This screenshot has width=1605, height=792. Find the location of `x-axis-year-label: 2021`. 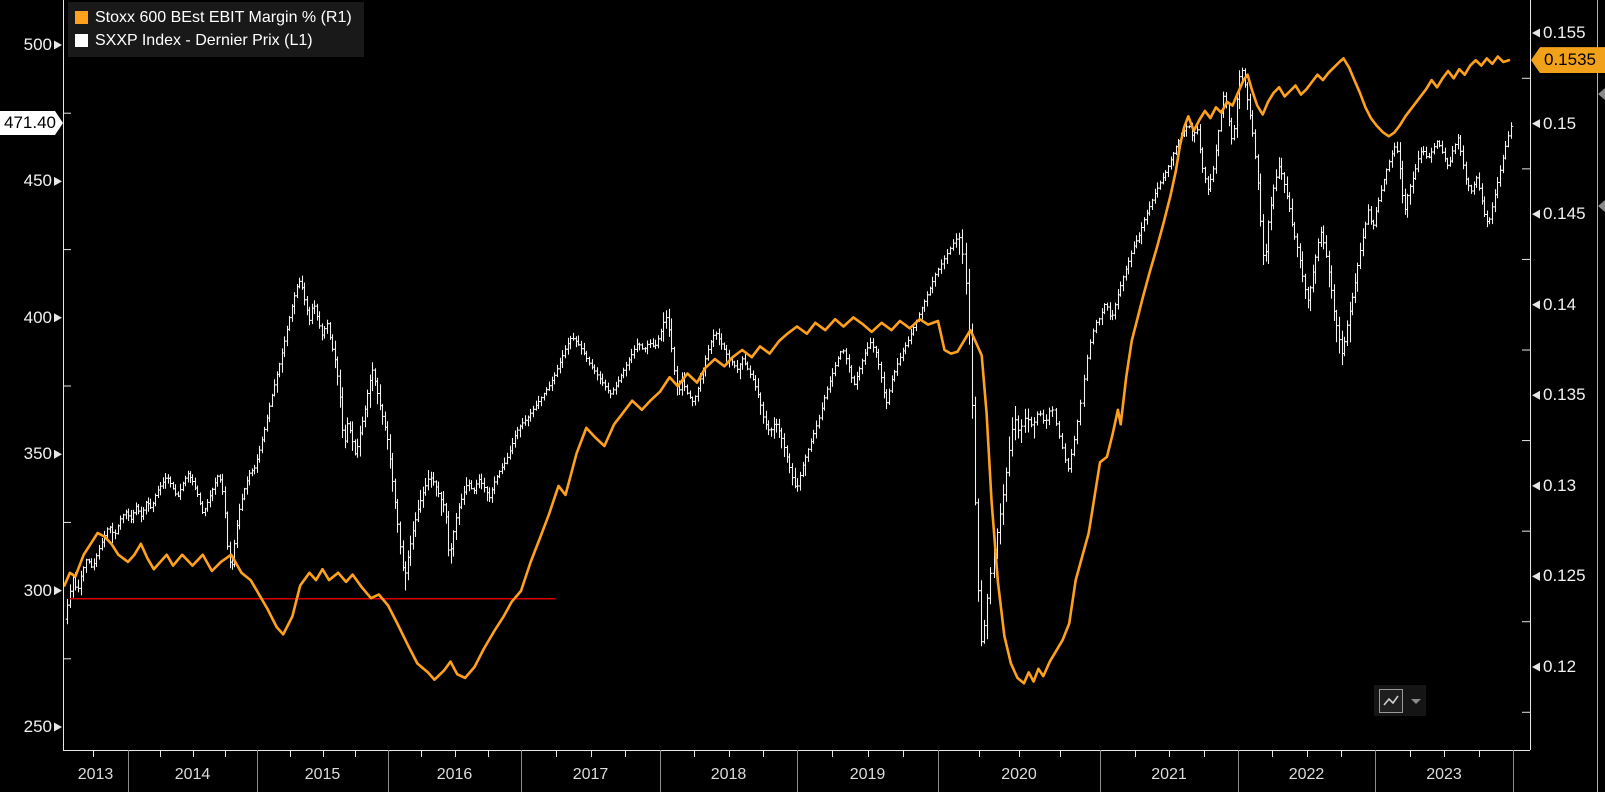

x-axis-year-label: 2021 is located at coordinates (1169, 774).